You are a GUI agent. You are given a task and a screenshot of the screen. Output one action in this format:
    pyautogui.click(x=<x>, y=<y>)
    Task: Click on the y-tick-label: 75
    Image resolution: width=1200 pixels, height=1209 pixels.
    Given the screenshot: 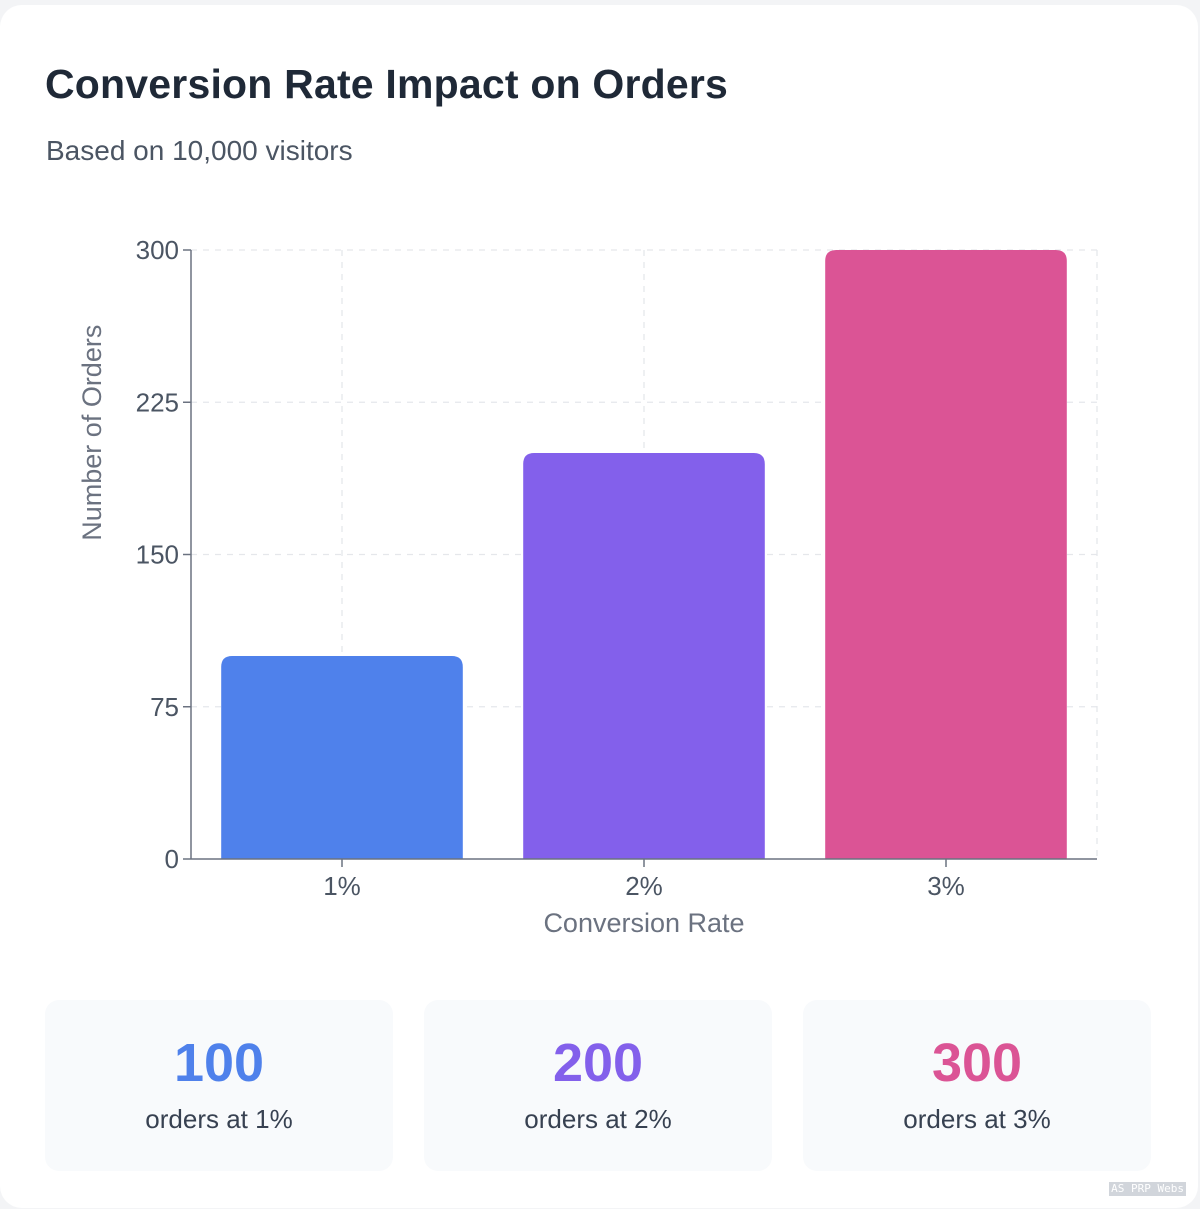 What is the action you would take?
    pyautogui.click(x=164, y=707)
    